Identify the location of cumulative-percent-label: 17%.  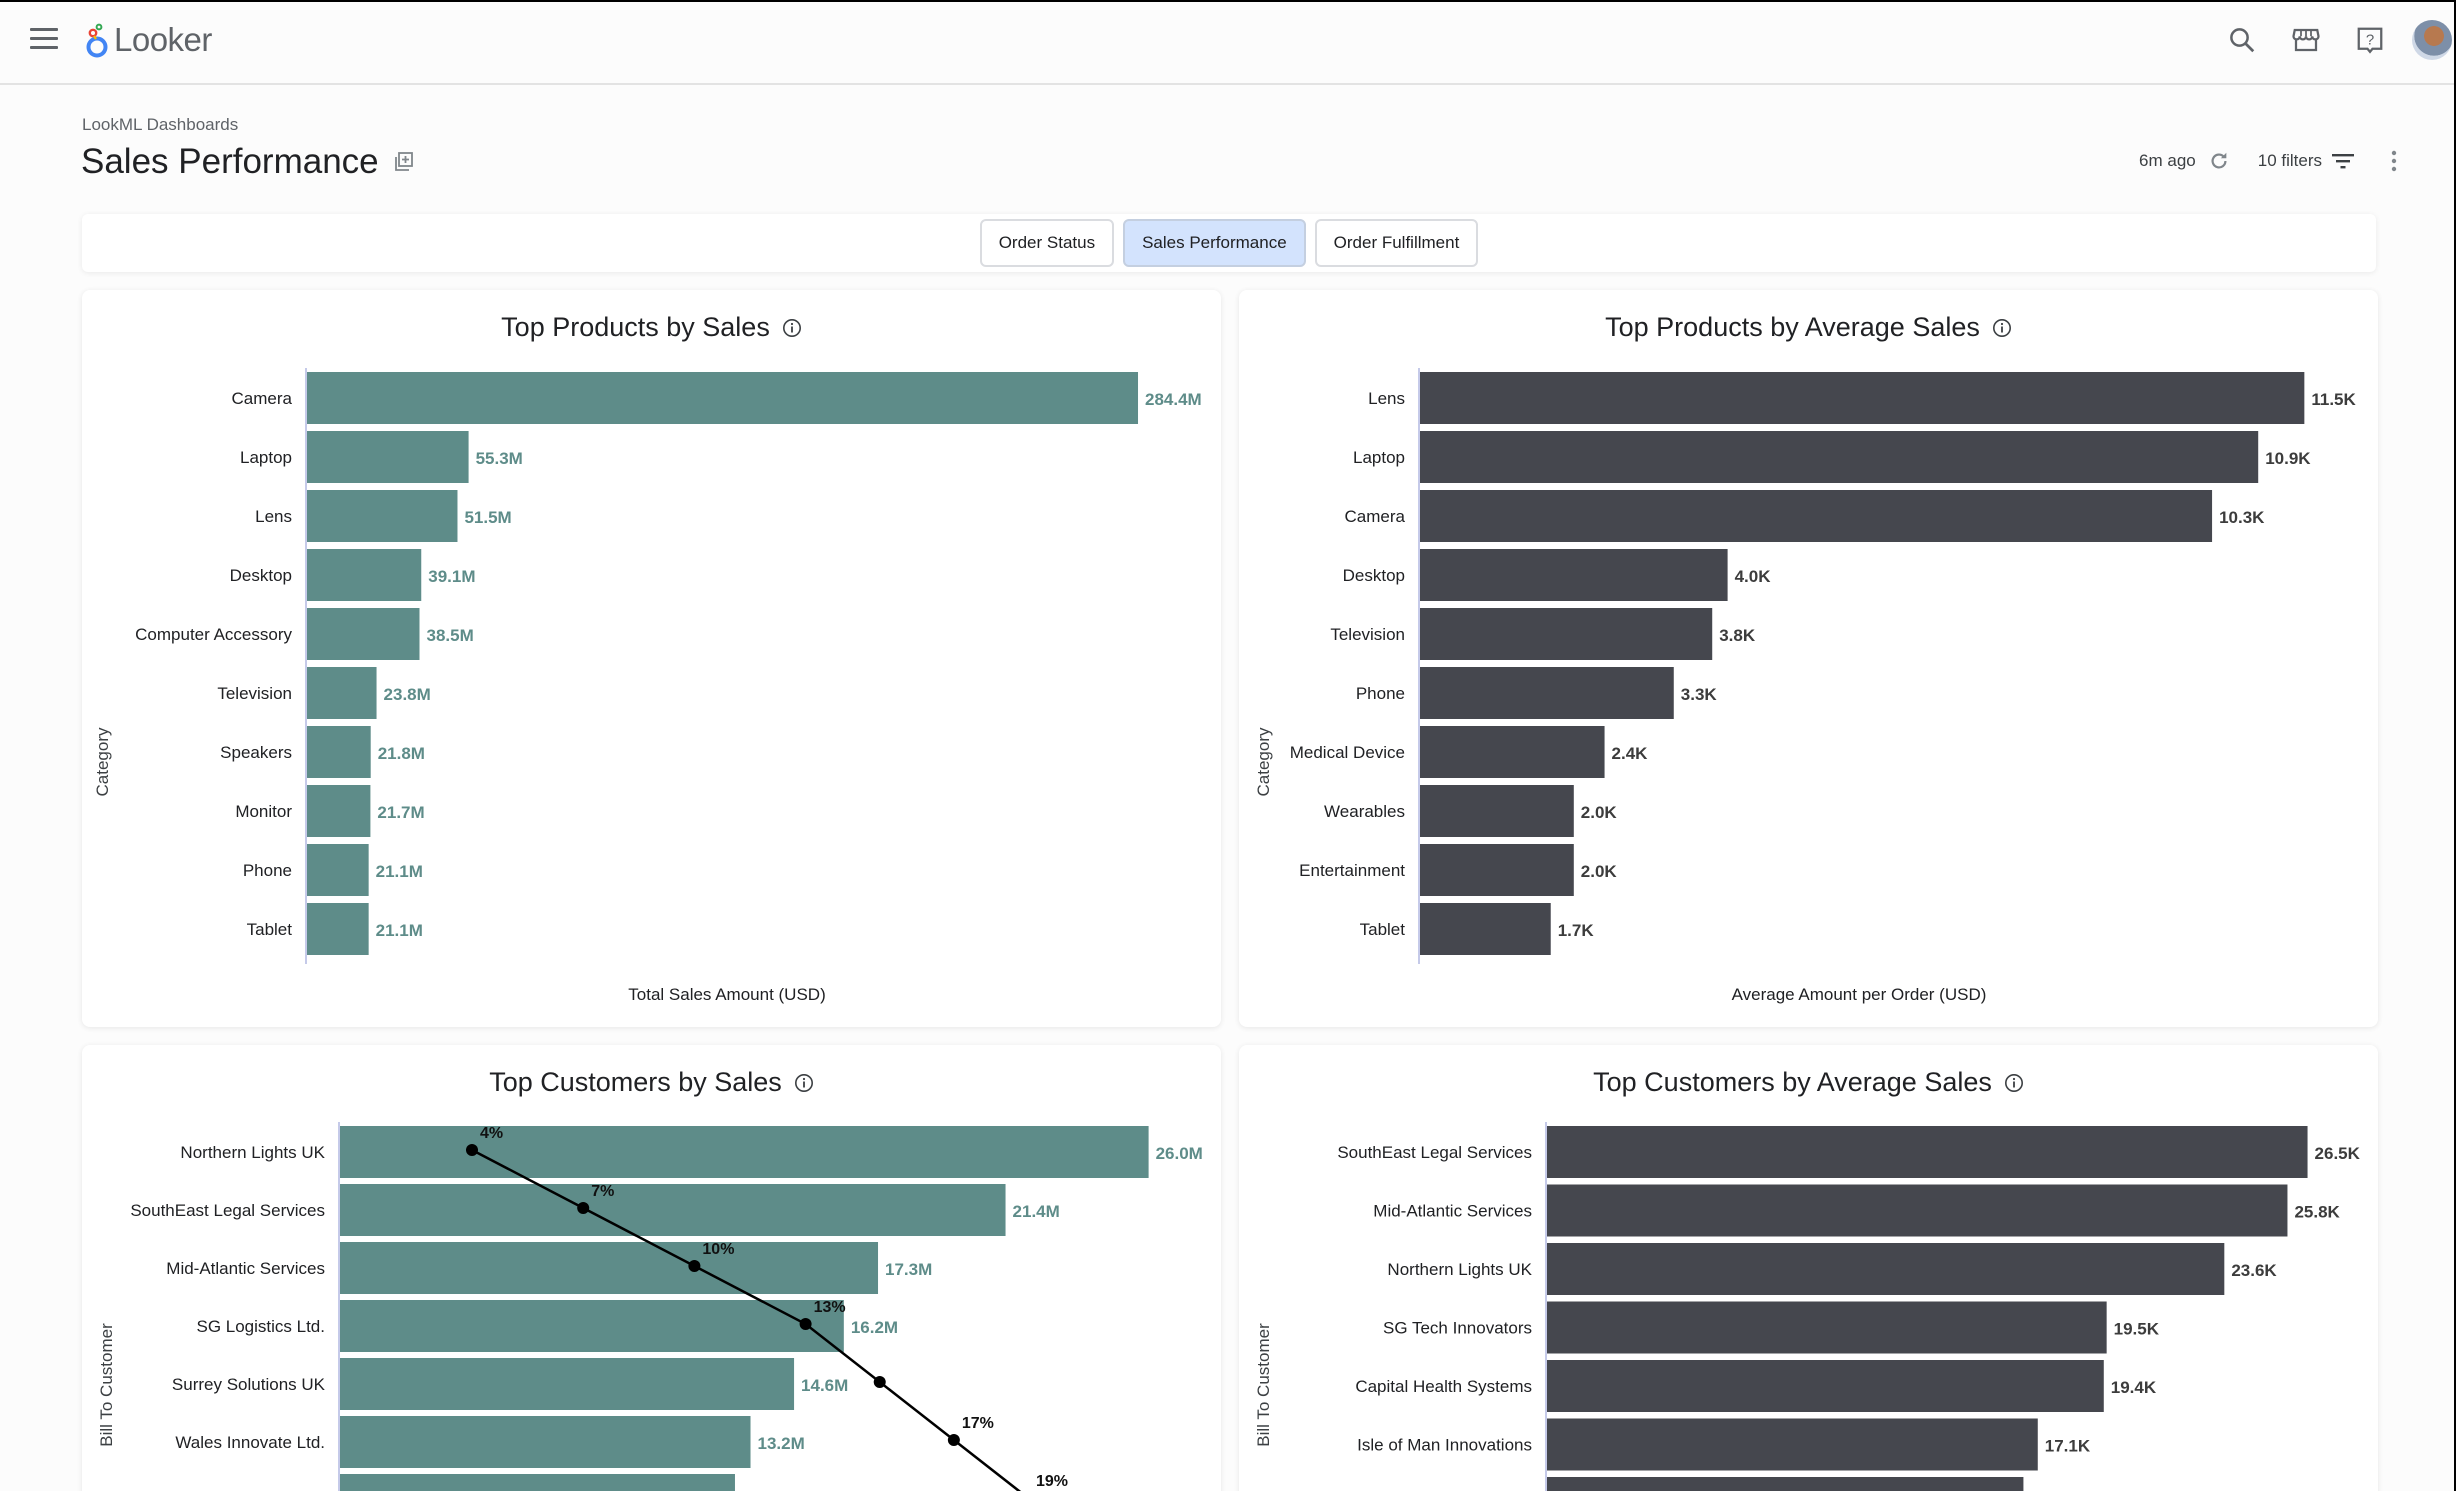
(978, 1423).